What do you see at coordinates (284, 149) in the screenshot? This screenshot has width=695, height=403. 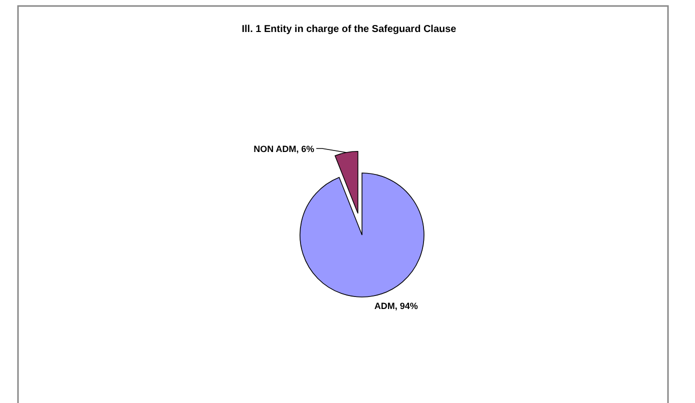 I see `slice-label: NON ADM, 6%` at bounding box center [284, 149].